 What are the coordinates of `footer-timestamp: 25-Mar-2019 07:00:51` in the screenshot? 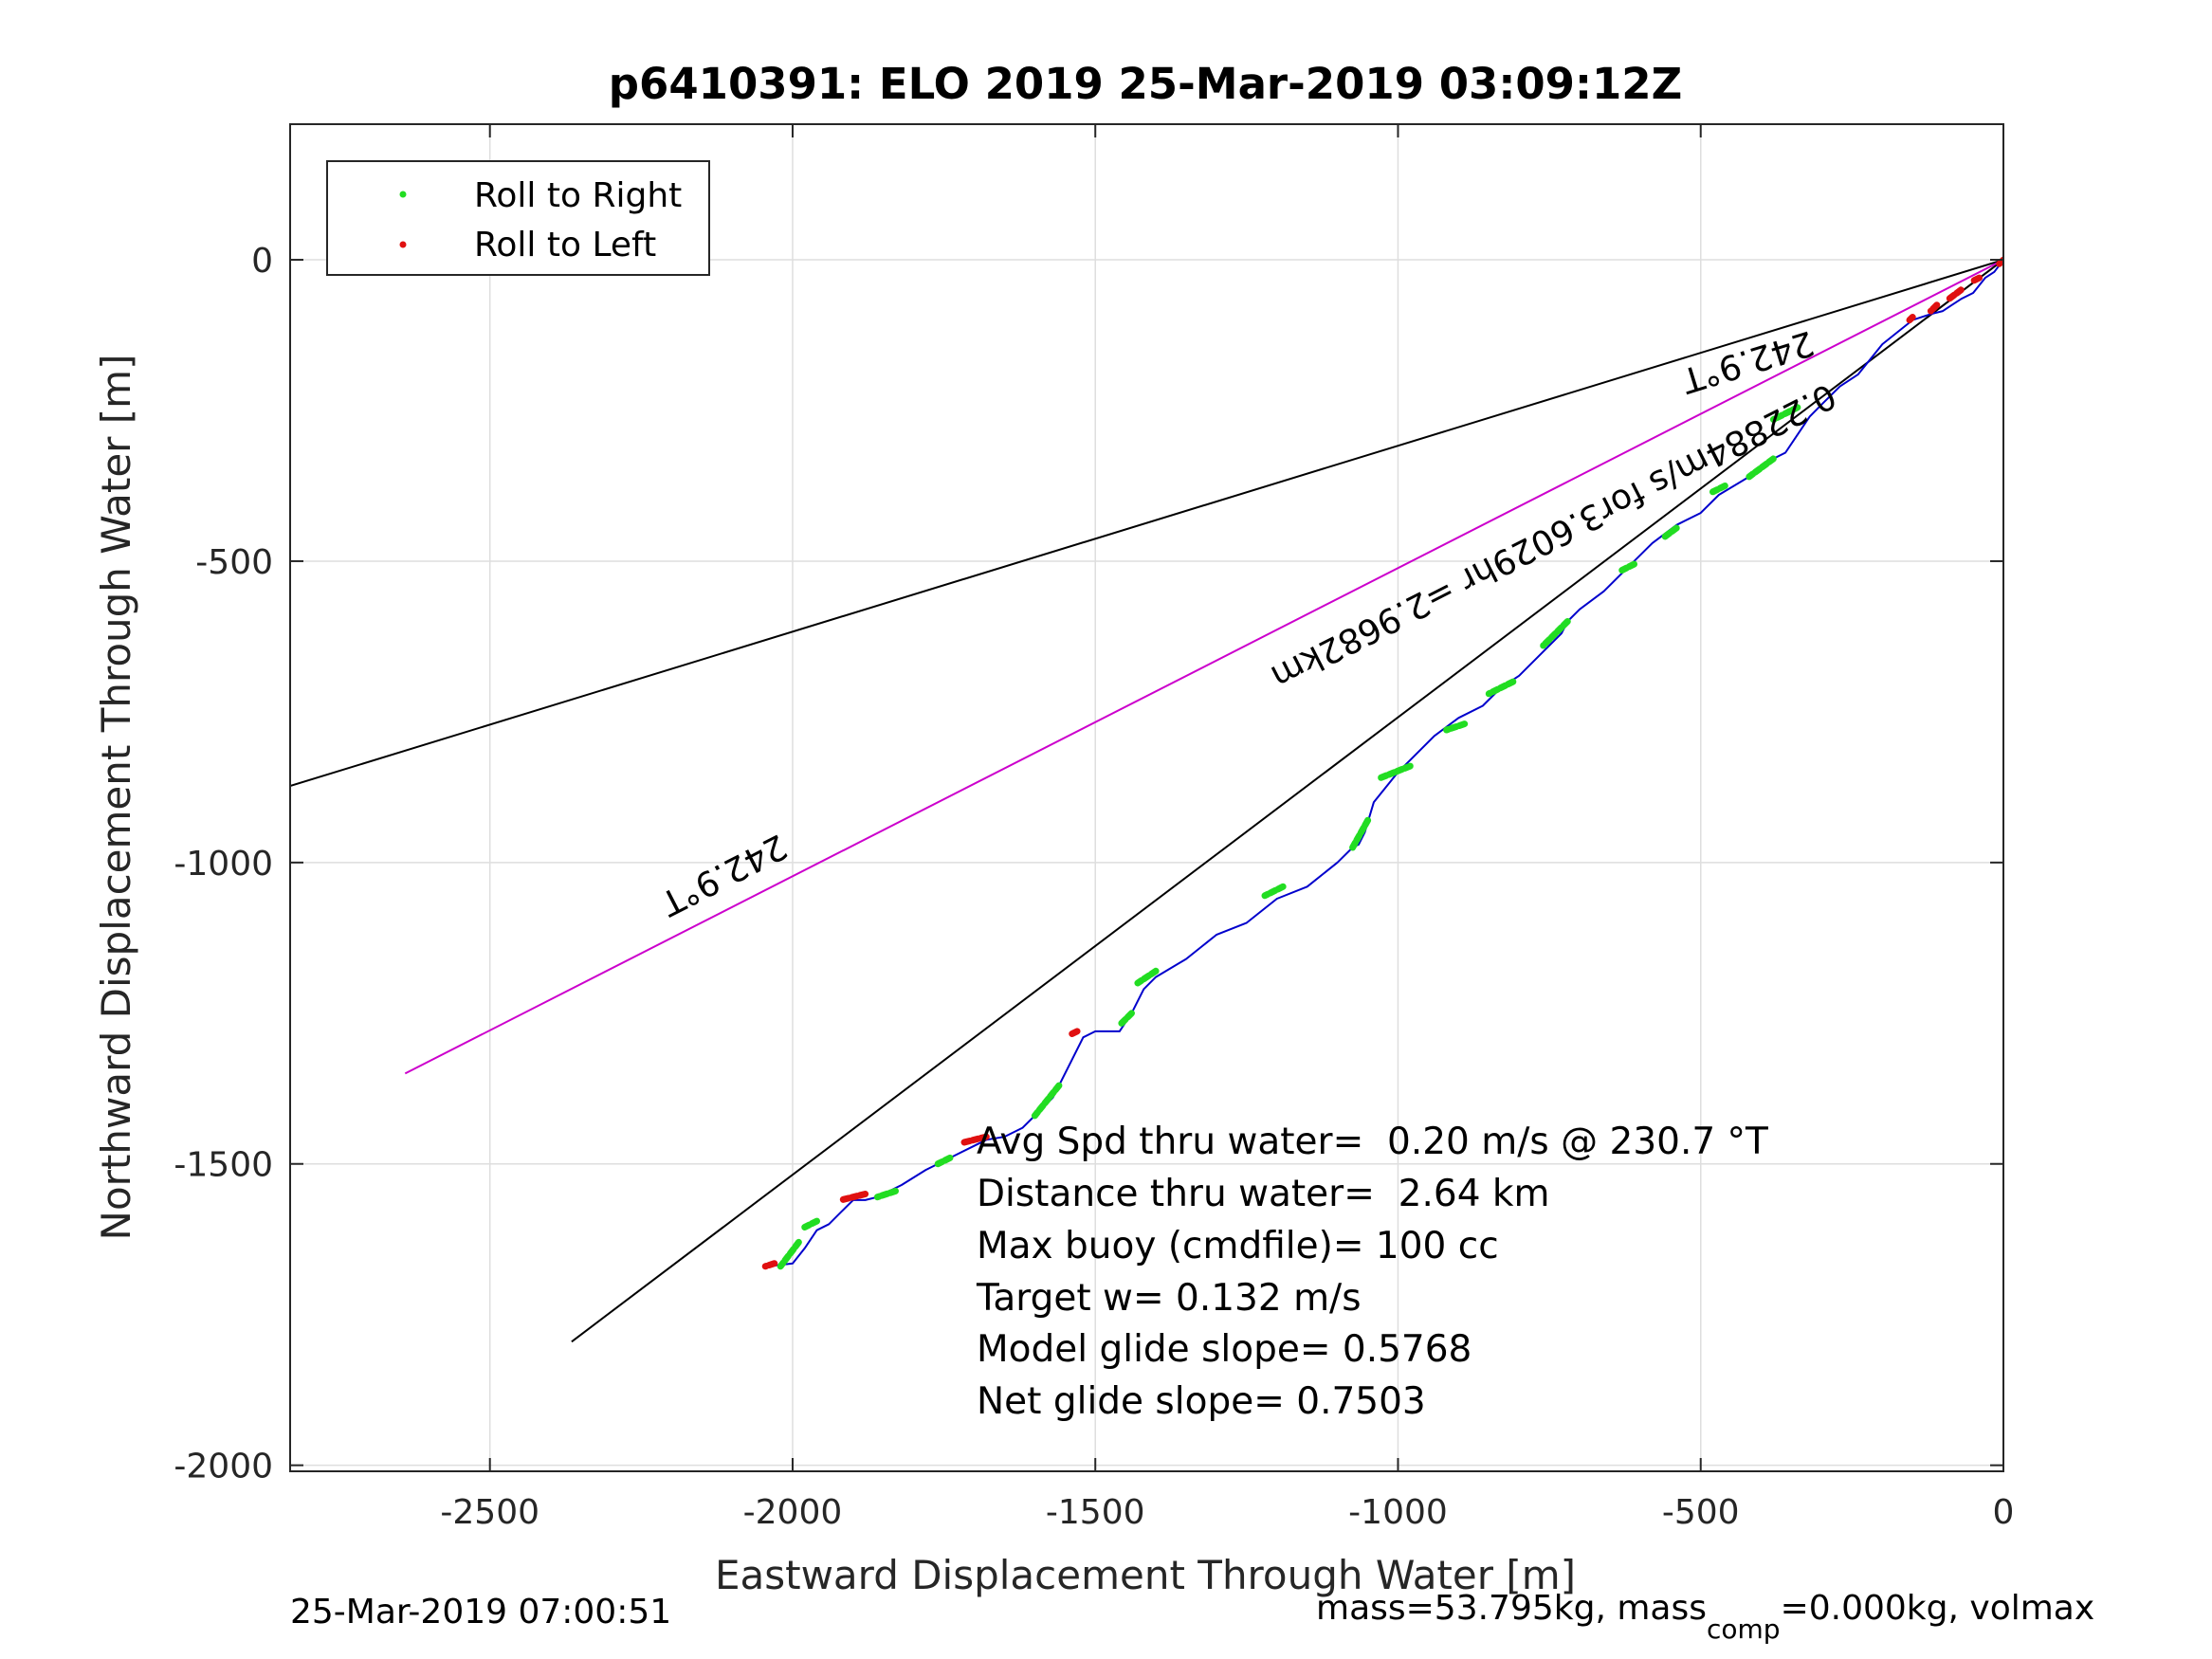 It's located at (480, 1612).